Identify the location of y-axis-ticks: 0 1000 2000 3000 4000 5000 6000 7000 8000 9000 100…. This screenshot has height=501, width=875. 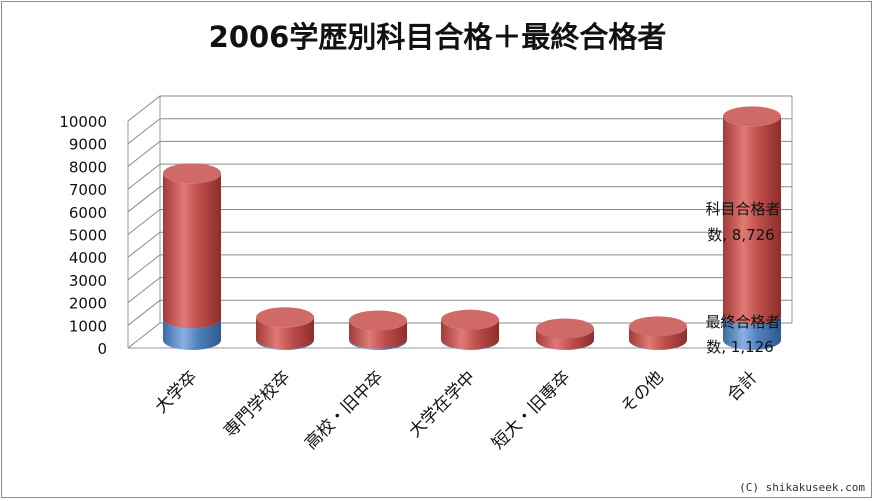
(83, 235).